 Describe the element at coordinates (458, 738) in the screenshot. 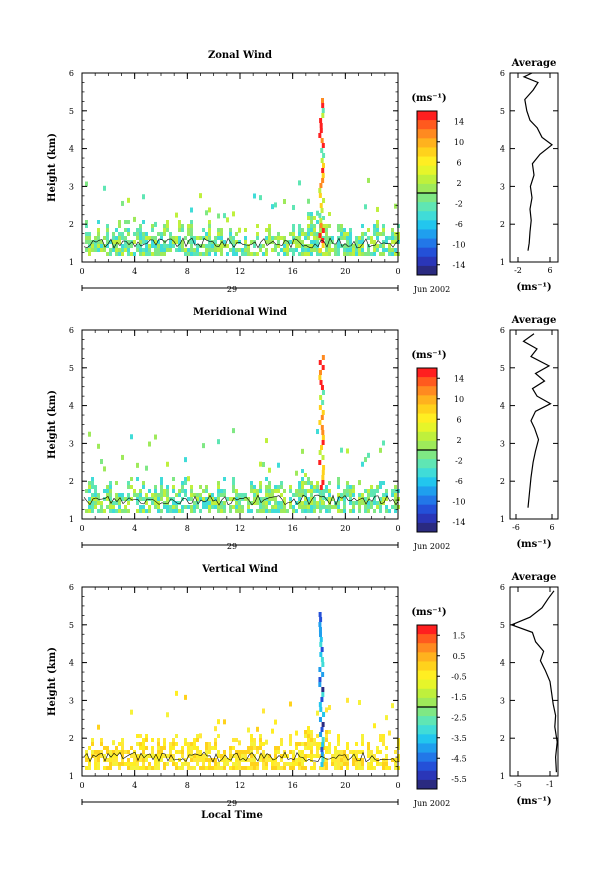

I see `colorbar-tick-label: -3.5` at that location.